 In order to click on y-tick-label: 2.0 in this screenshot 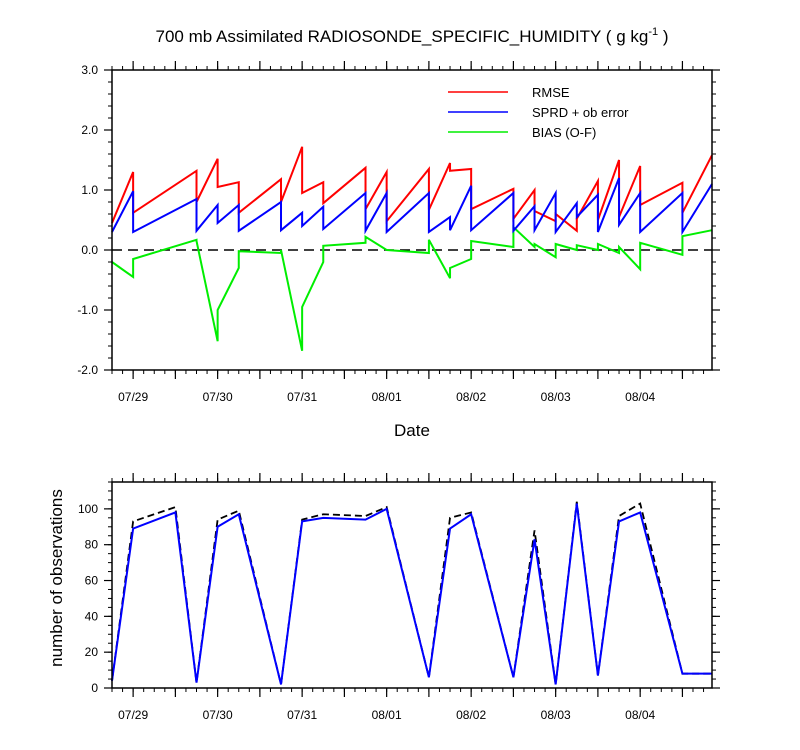, I will do `click(89, 130)`.